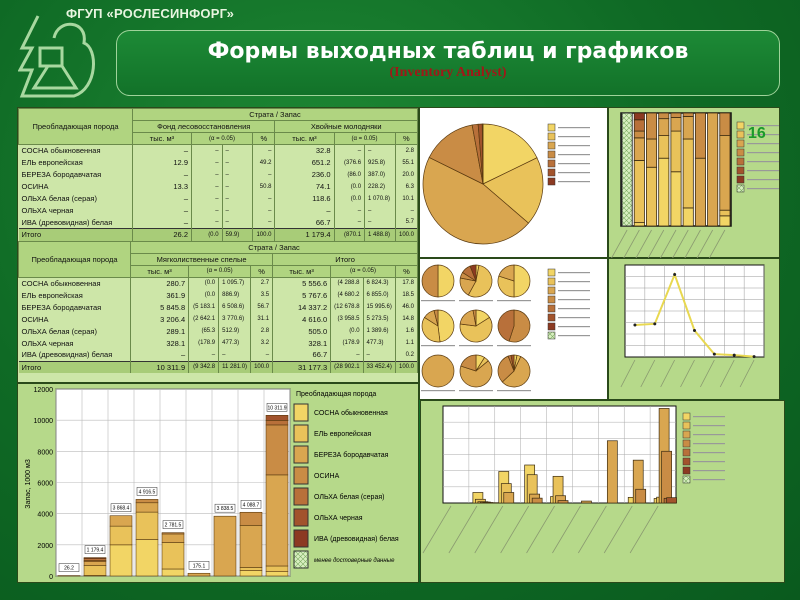  Describe the element at coordinates (350, 234) in the screenshot. I see `ci-low: (870.1` at that location.